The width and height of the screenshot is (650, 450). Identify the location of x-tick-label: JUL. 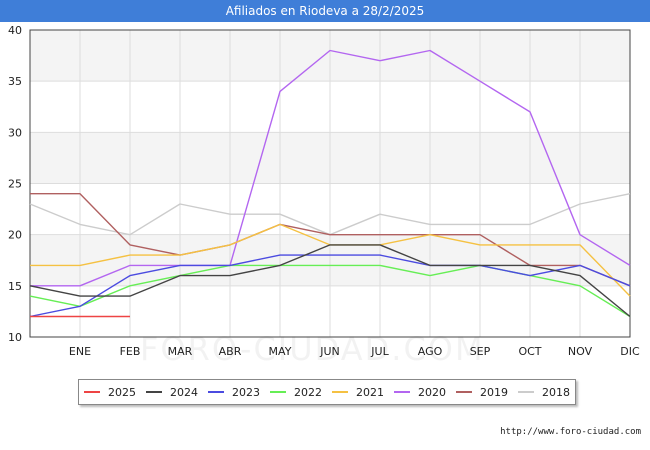
(379, 351).